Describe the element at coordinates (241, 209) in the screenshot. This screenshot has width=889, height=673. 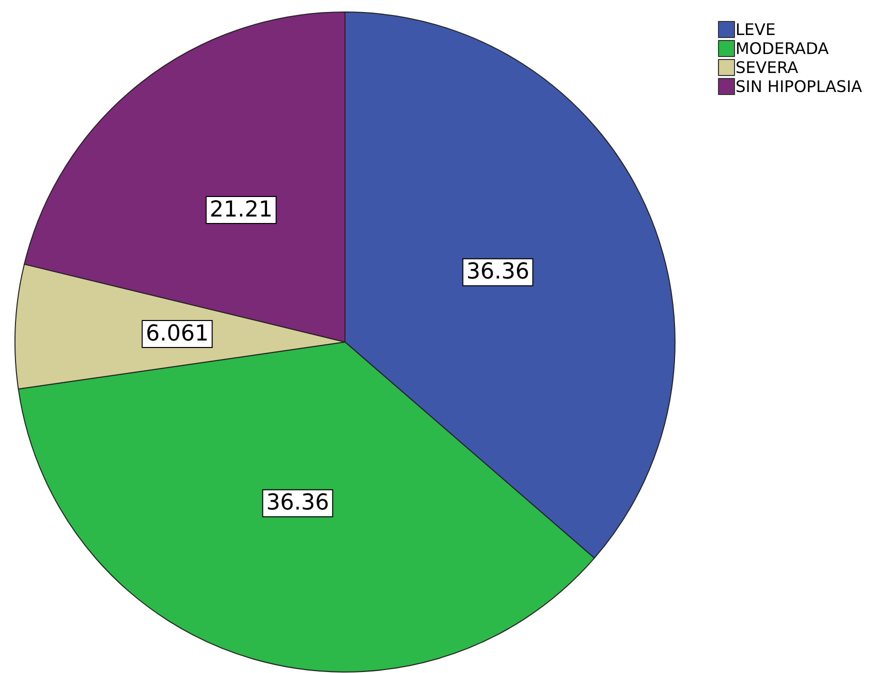
I see `data-label: 21.21` at that location.